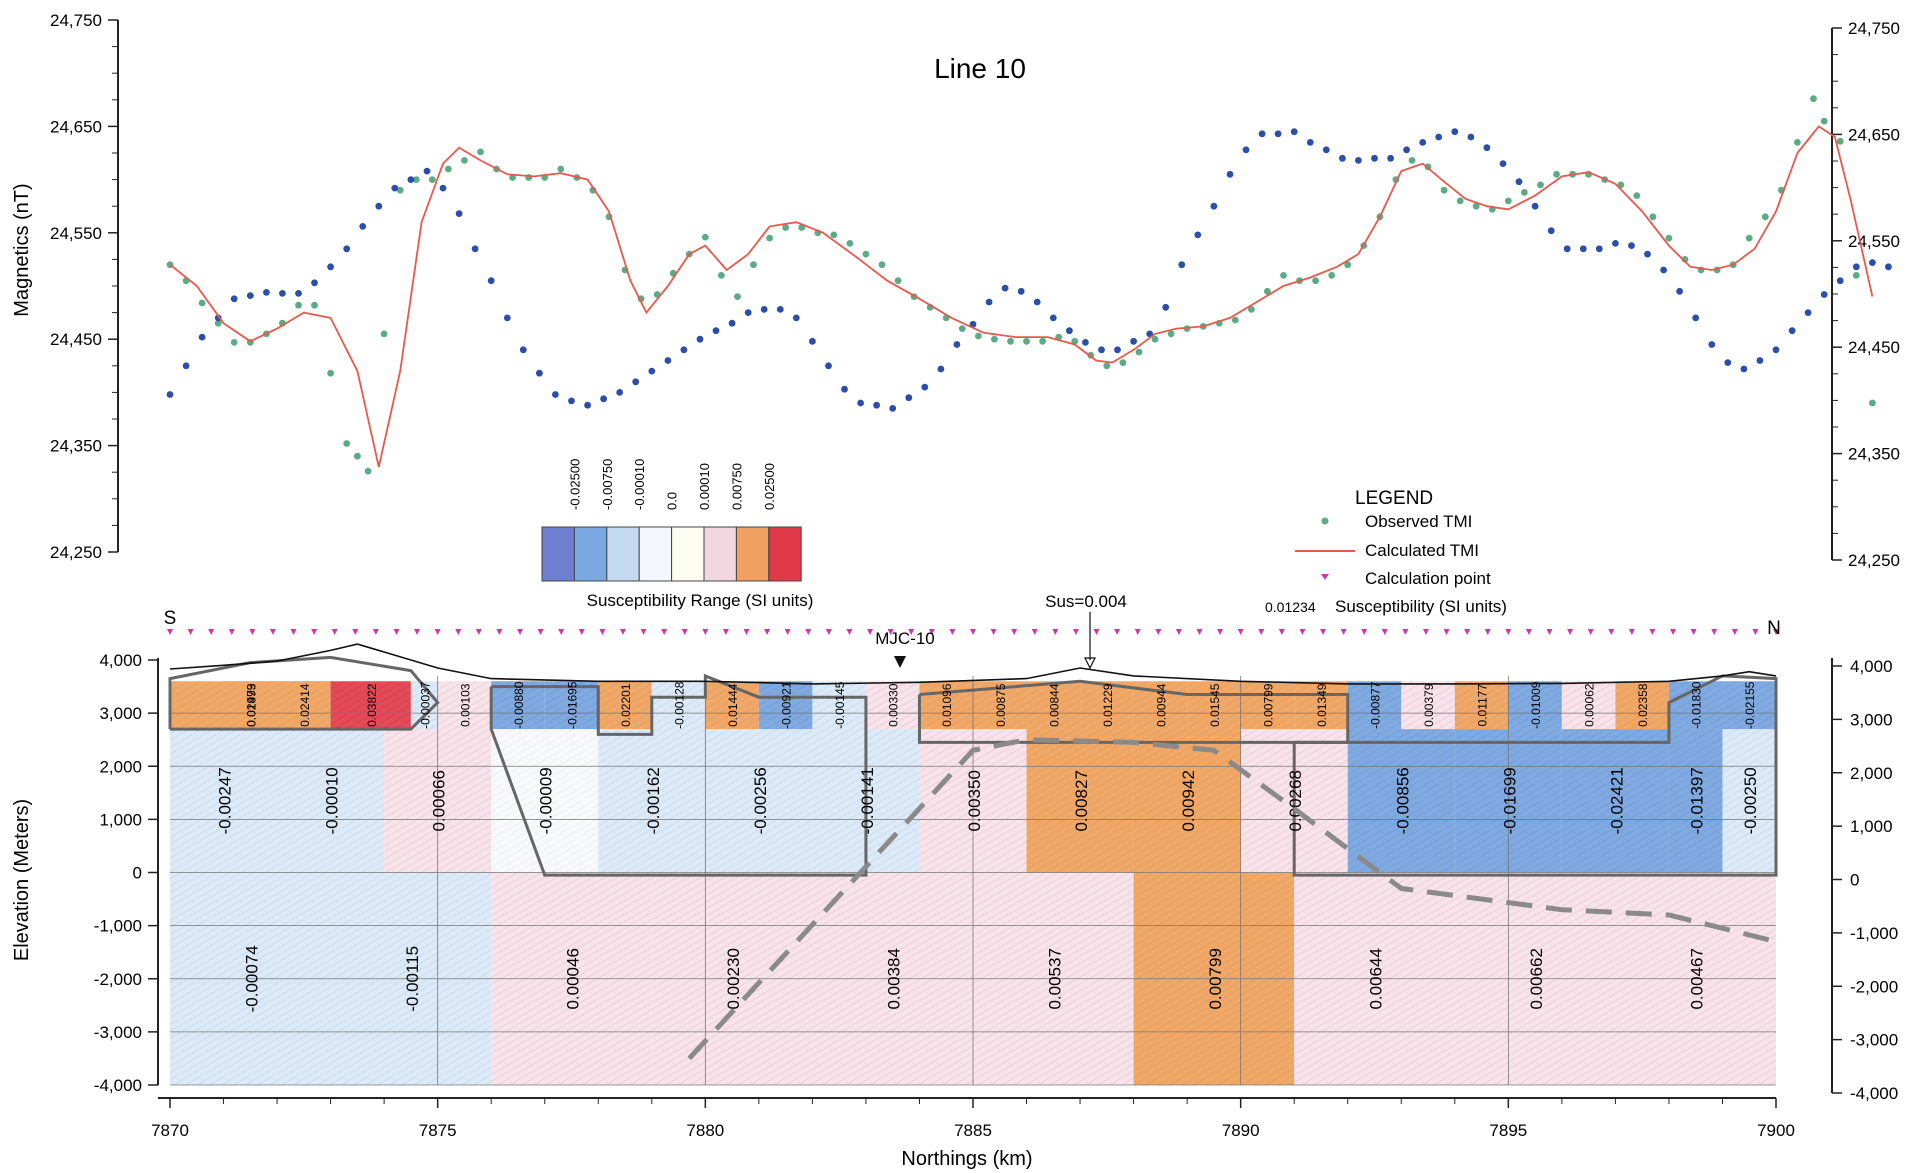 The width and height of the screenshot is (1907, 1173). Describe the element at coordinates (1090, 663) in the screenshot. I see `sus-arrow-head` at that location.